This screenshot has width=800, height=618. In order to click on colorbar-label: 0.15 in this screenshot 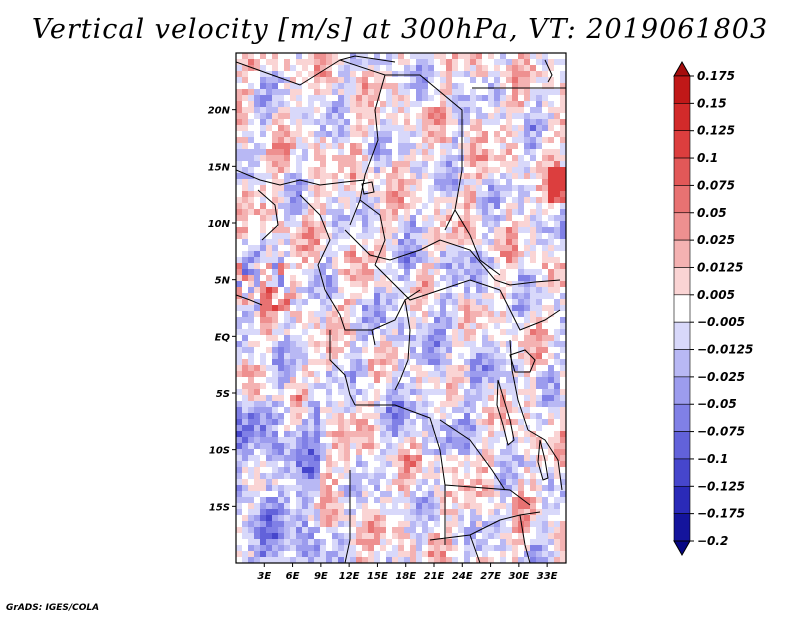, I will do `click(712, 103)`.